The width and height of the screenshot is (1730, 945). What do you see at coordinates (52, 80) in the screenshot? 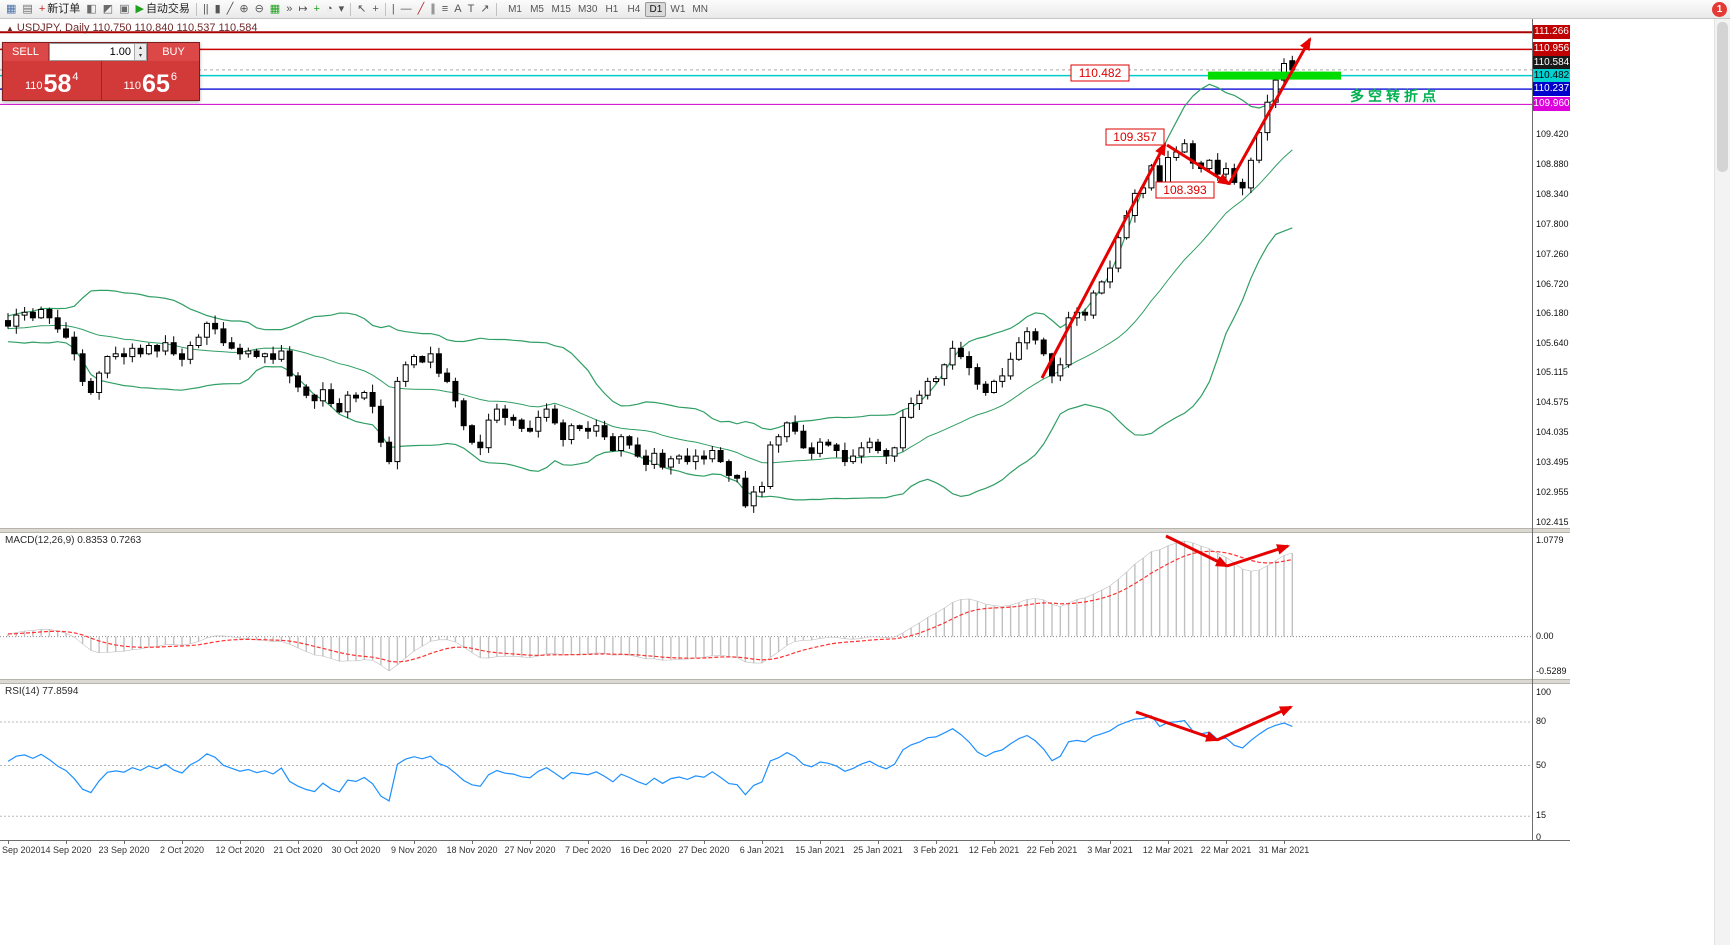
I see `sell-price-button: 110 58 4` at bounding box center [52, 80].